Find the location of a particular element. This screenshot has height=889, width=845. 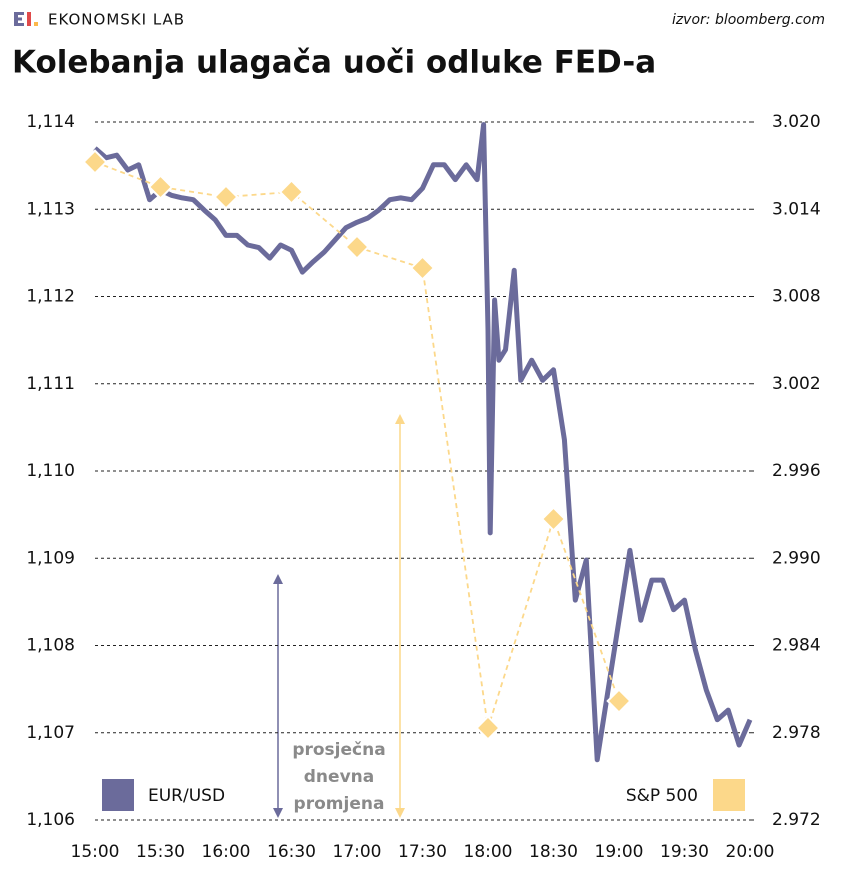

y2-tick-label: 2.990 is located at coordinates (796, 558).